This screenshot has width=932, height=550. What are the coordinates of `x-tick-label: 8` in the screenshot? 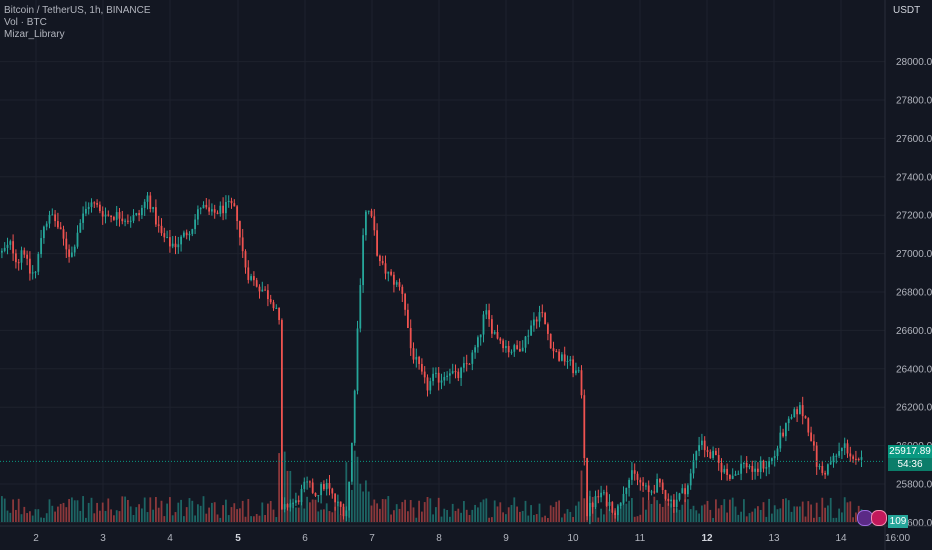 It's located at (439, 538).